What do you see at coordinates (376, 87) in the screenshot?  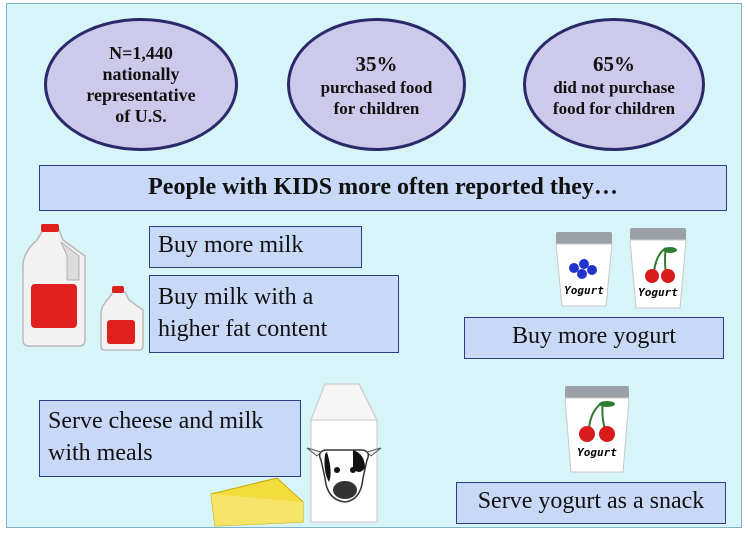 I see `purchased-line: purchased food` at bounding box center [376, 87].